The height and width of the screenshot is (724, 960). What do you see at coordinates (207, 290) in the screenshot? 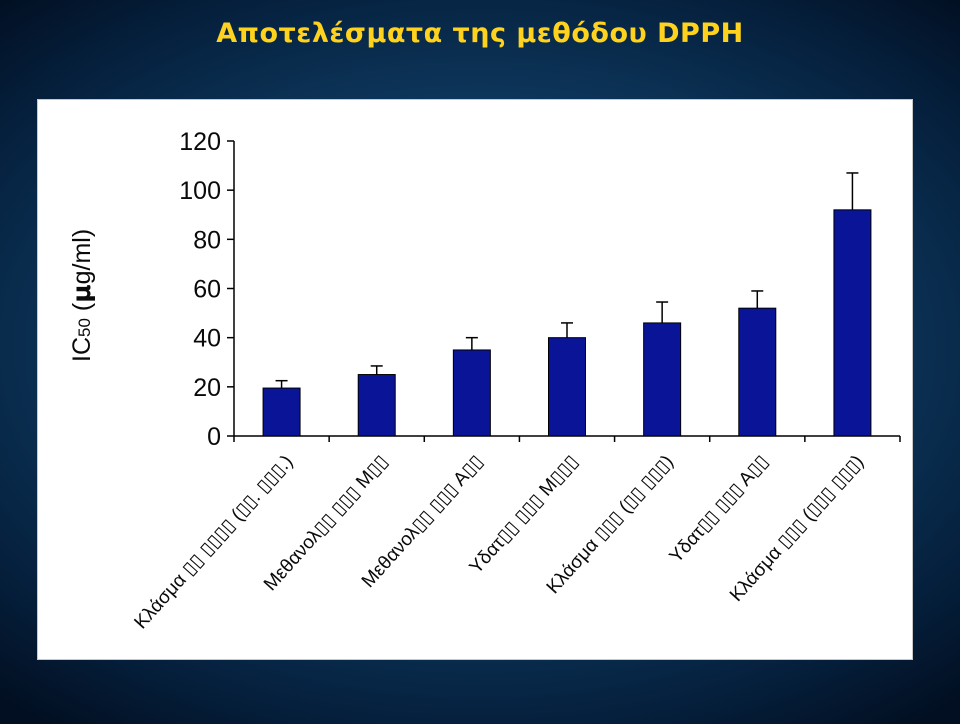
I see `y-tick-label: 60` at bounding box center [207, 290].